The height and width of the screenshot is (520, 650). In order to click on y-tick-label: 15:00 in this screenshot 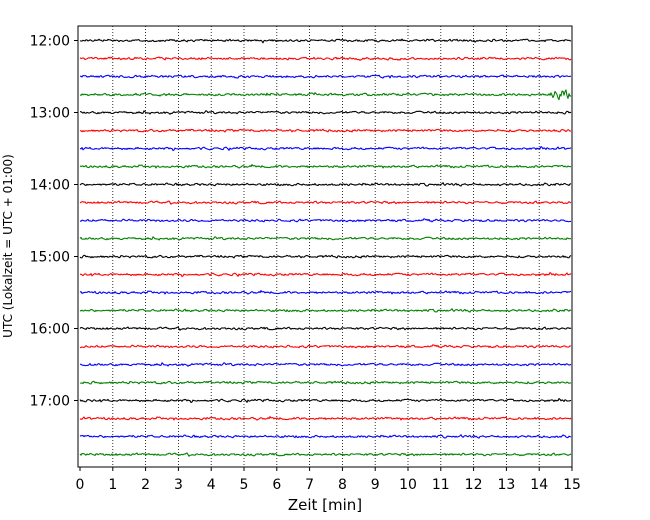, I will do `click(50, 258)`.